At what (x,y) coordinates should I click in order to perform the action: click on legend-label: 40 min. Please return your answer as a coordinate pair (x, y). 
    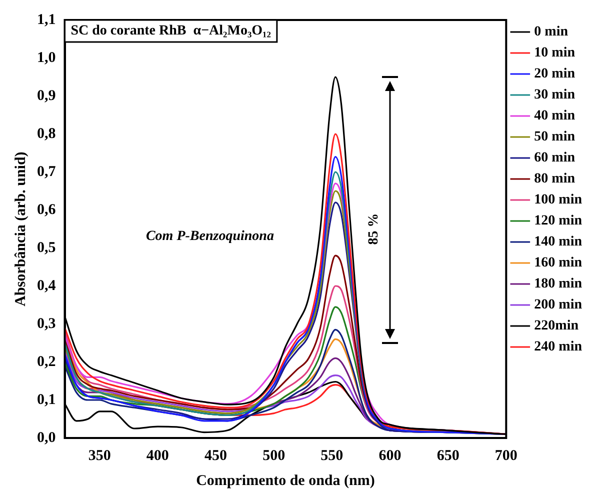
    Looking at the image, I should click on (555, 116).